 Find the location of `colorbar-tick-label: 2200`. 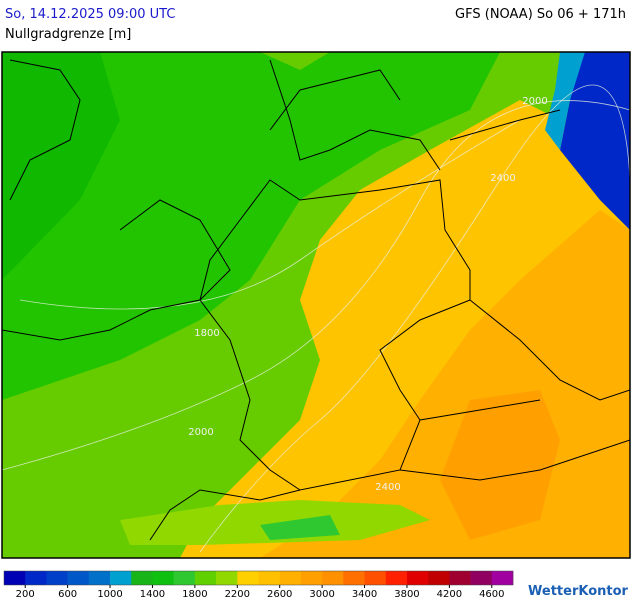

colorbar-tick-label: 2200 is located at coordinates (237, 594).